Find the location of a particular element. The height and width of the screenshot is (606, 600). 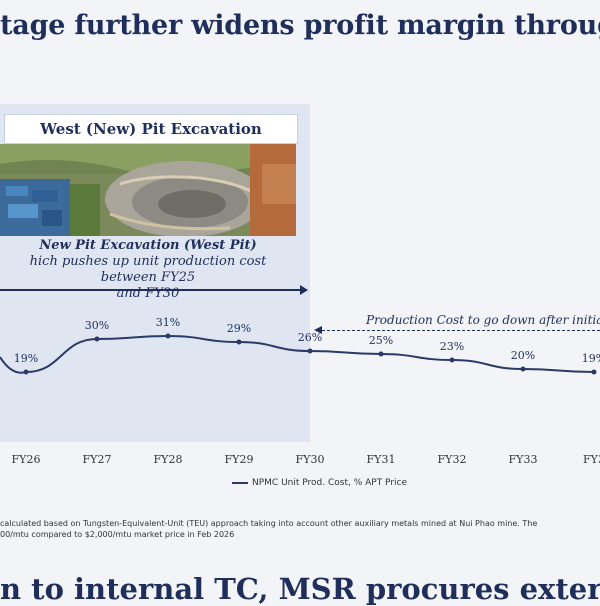

x-tick-label: FY27 is located at coordinates (97, 459).